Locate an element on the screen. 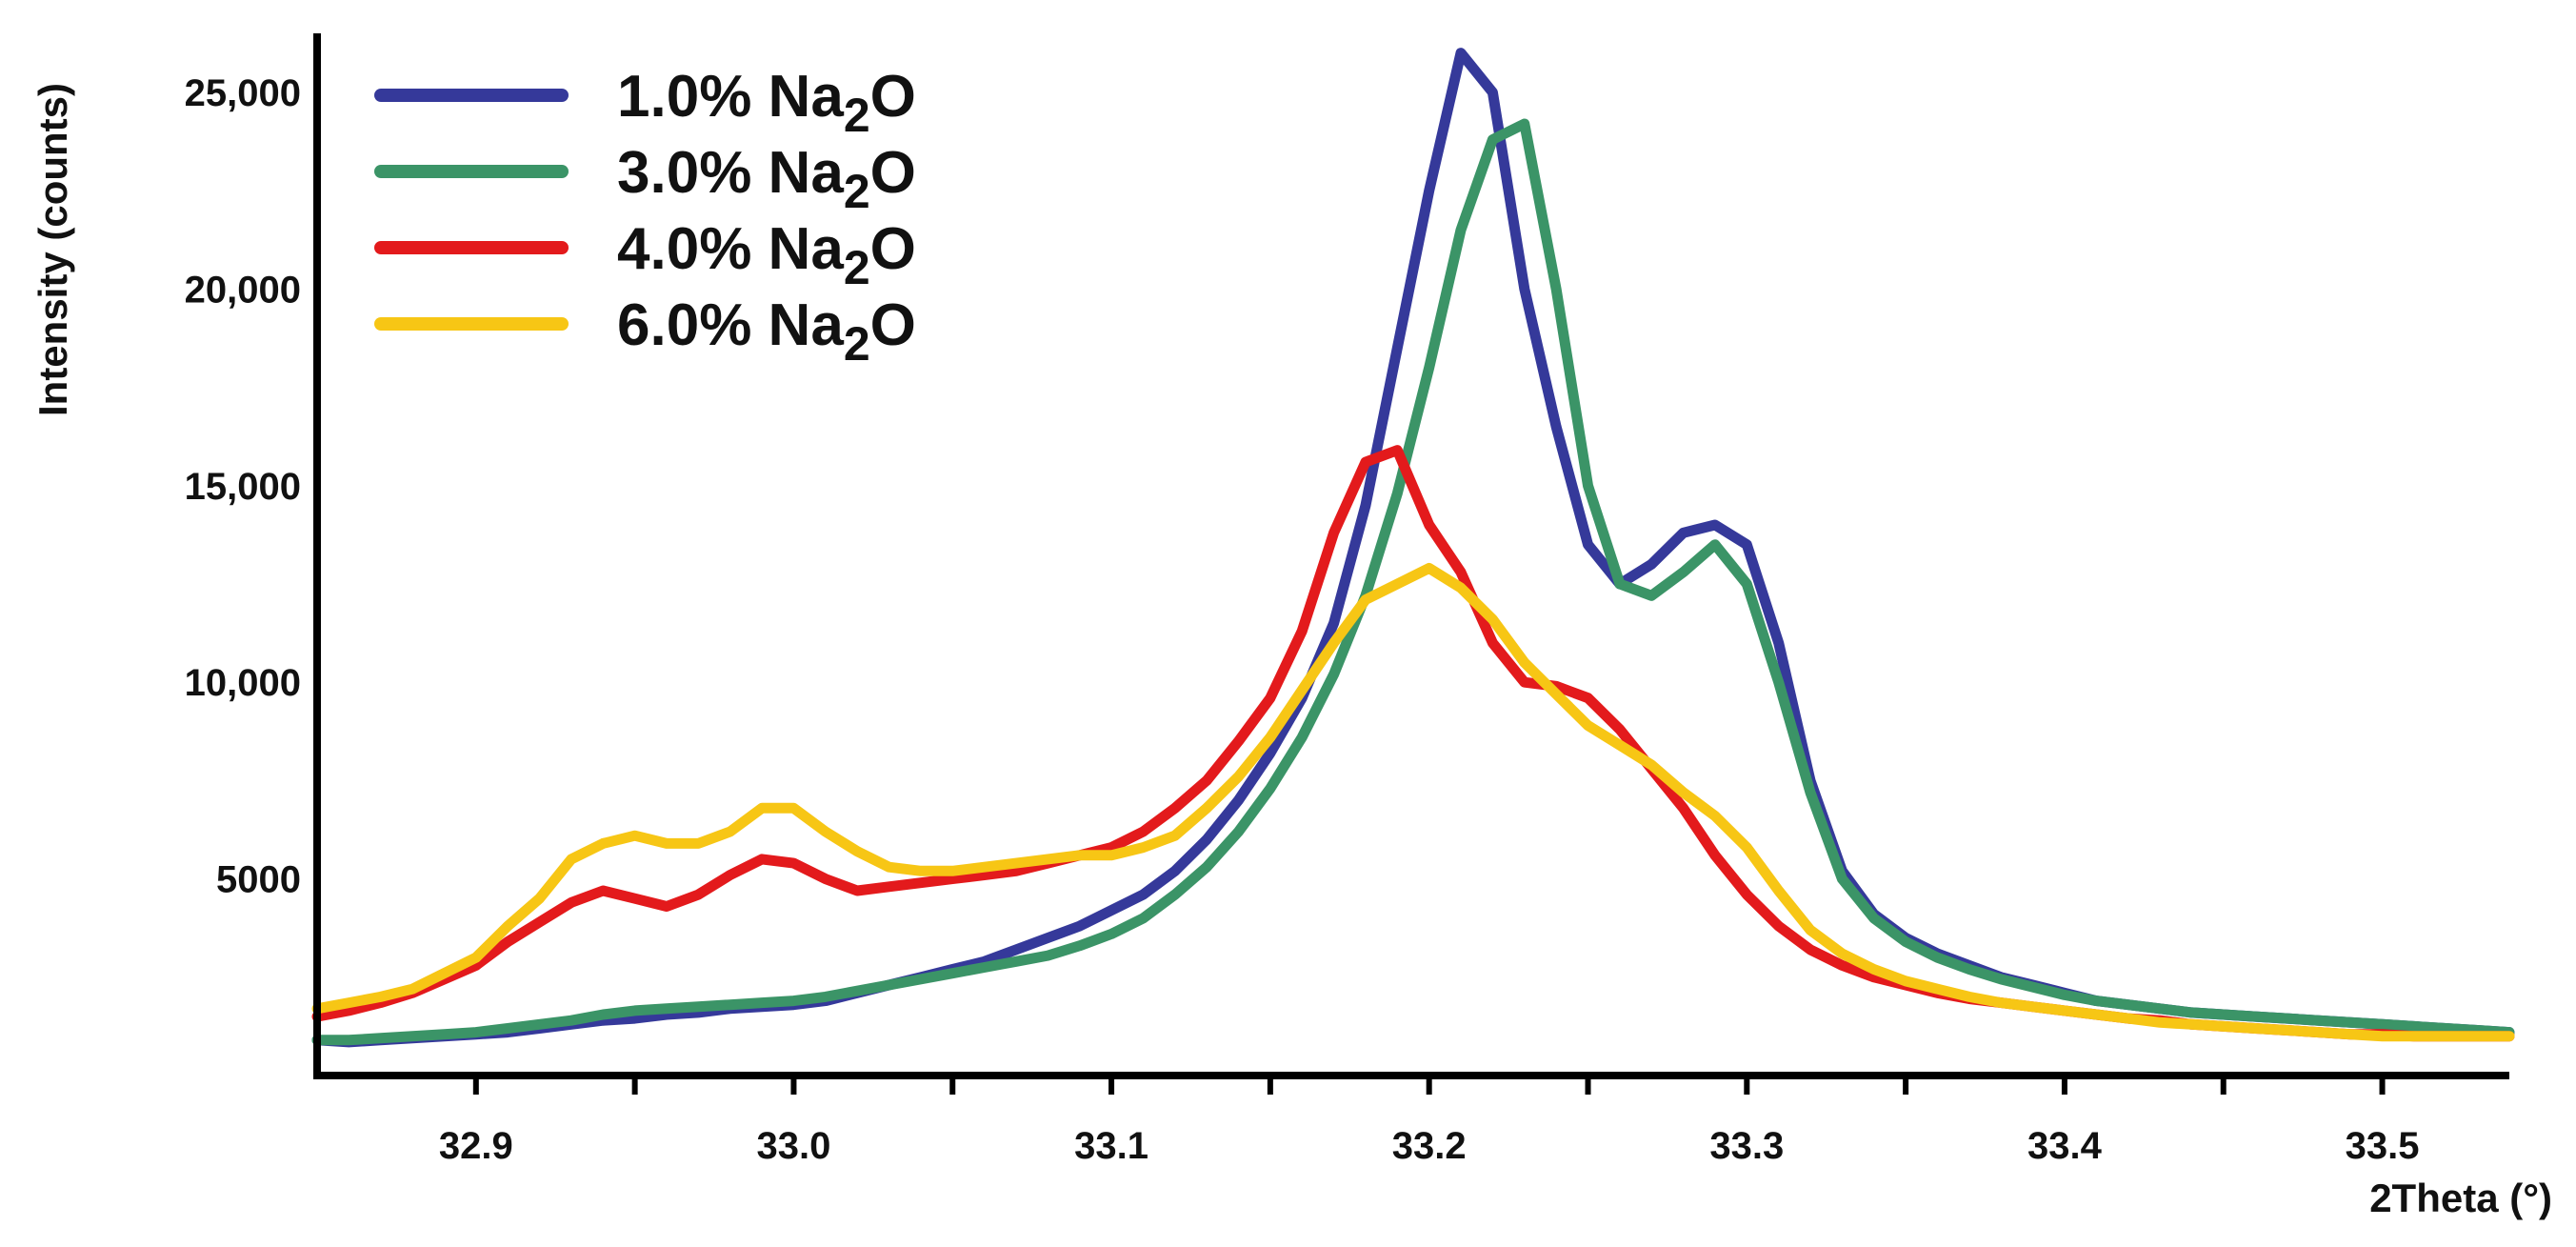 The image size is (2576, 1247). y-axis-title: Intensity (counts) is located at coordinates (53, 249).